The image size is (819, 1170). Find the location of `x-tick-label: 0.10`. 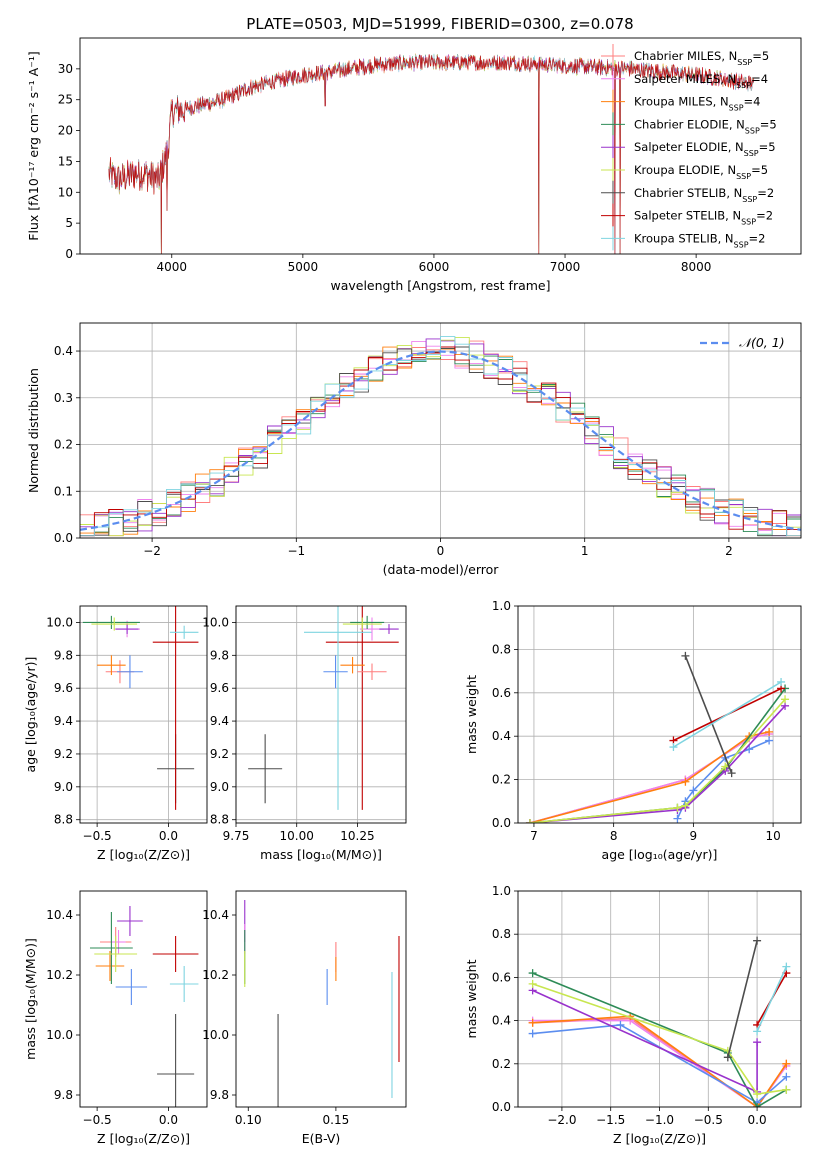

x-tick-label: 0.10 is located at coordinates (248, 1120).